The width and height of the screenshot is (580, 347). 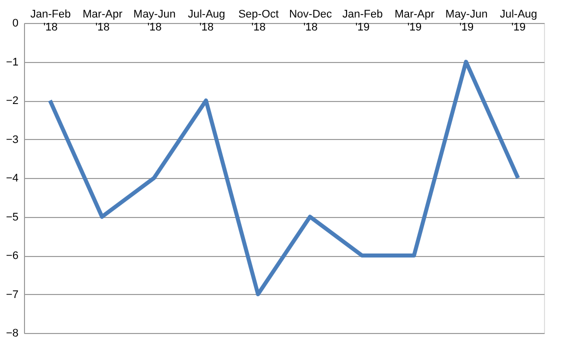 What do you see at coordinates (12, 62) in the screenshot?
I see `y-tick-label: −1` at bounding box center [12, 62].